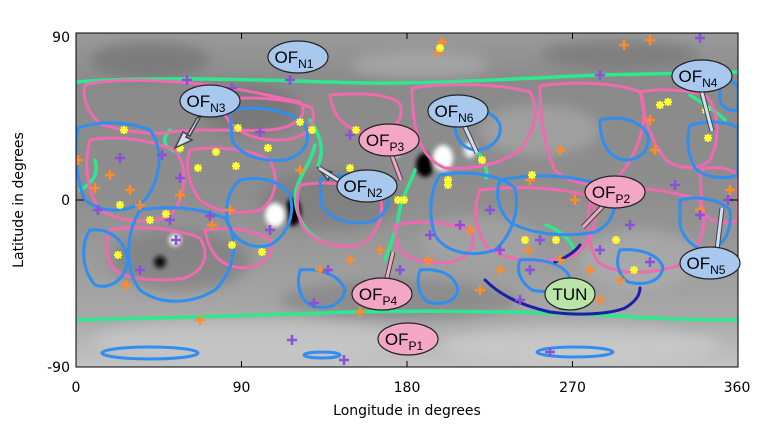 Image resolution: width=772 pixels, height=424 pixels. I want to click on label-text: OFP2, so click(611, 194).